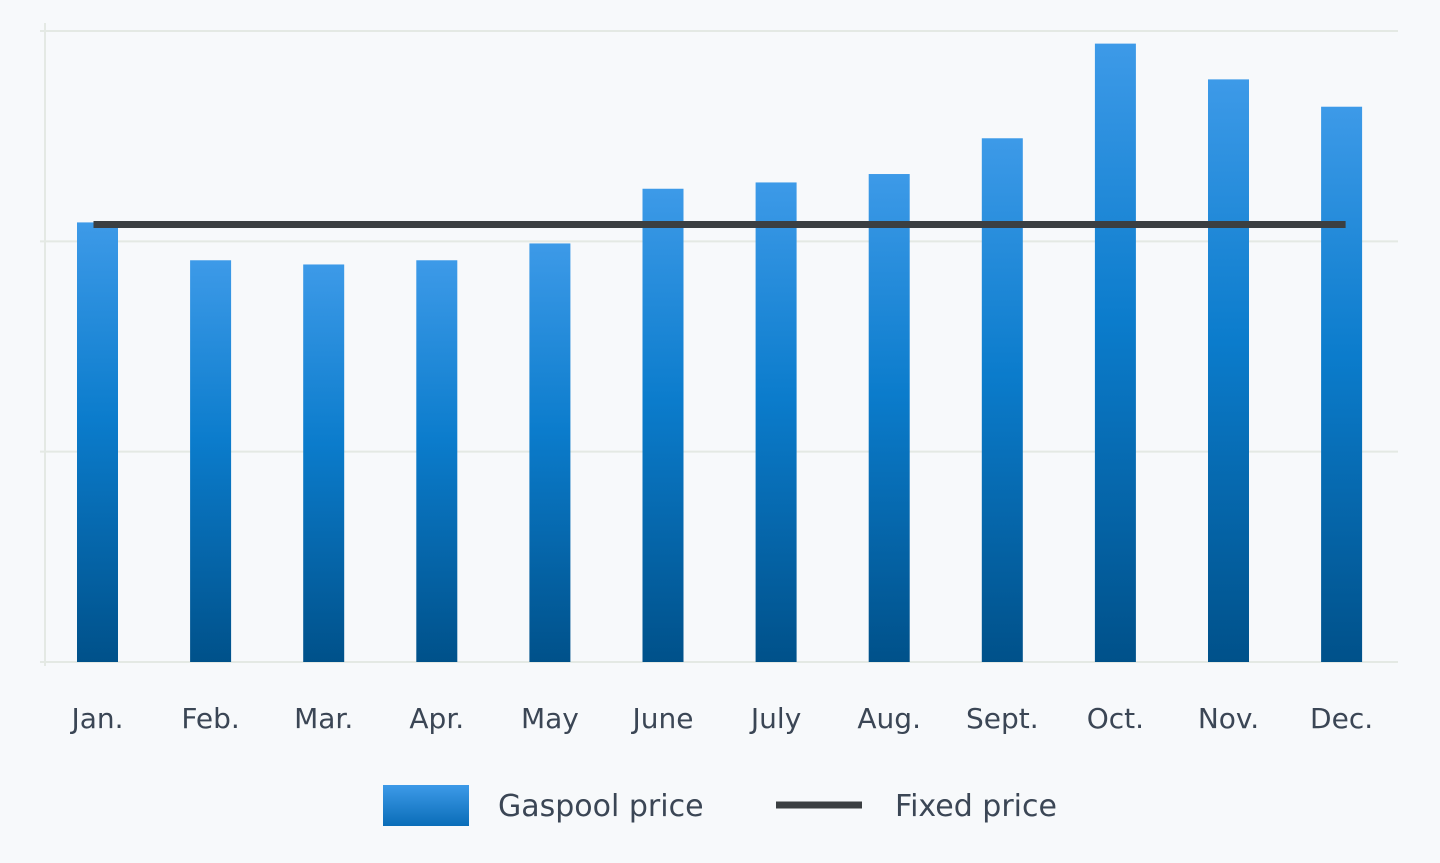 This screenshot has width=1440, height=863. What do you see at coordinates (210, 718) in the screenshot?
I see `x-tick-label-feb: Feb.` at bounding box center [210, 718].